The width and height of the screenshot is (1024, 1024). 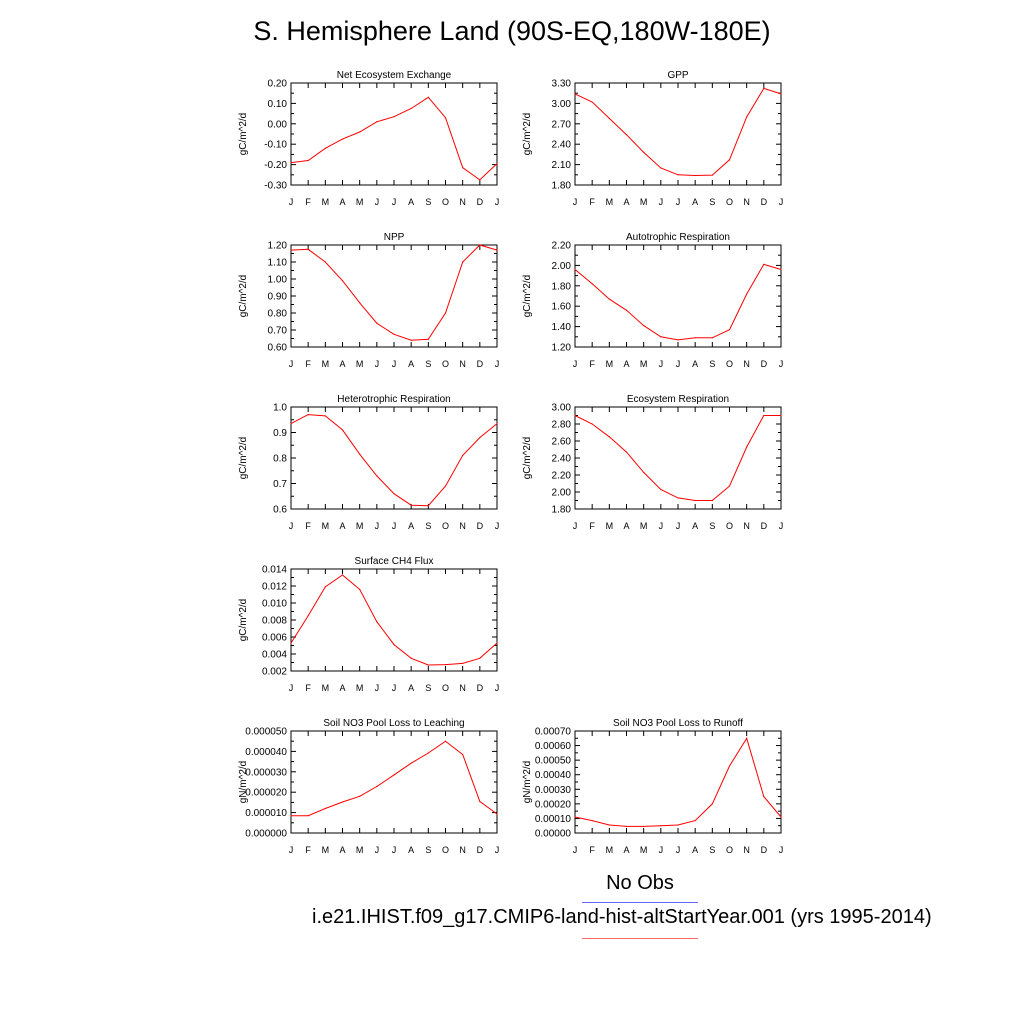 I want to click on y-tick-label: 0.00040, so click(x=553, y=775).